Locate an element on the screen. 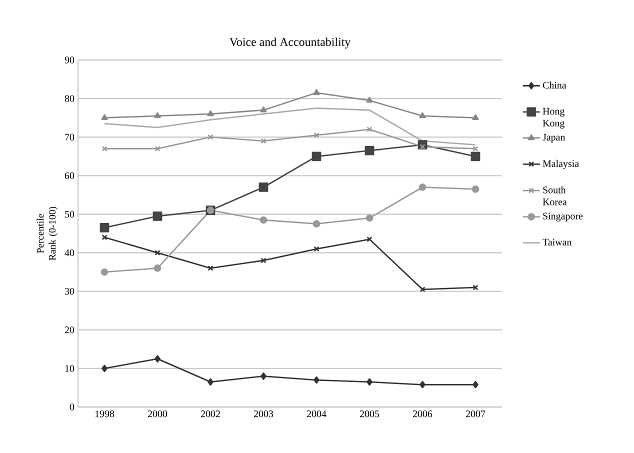 The height and width of the screenshot is (453, 634). x-tick-label: 2005 is located at coordinates (370, 414).